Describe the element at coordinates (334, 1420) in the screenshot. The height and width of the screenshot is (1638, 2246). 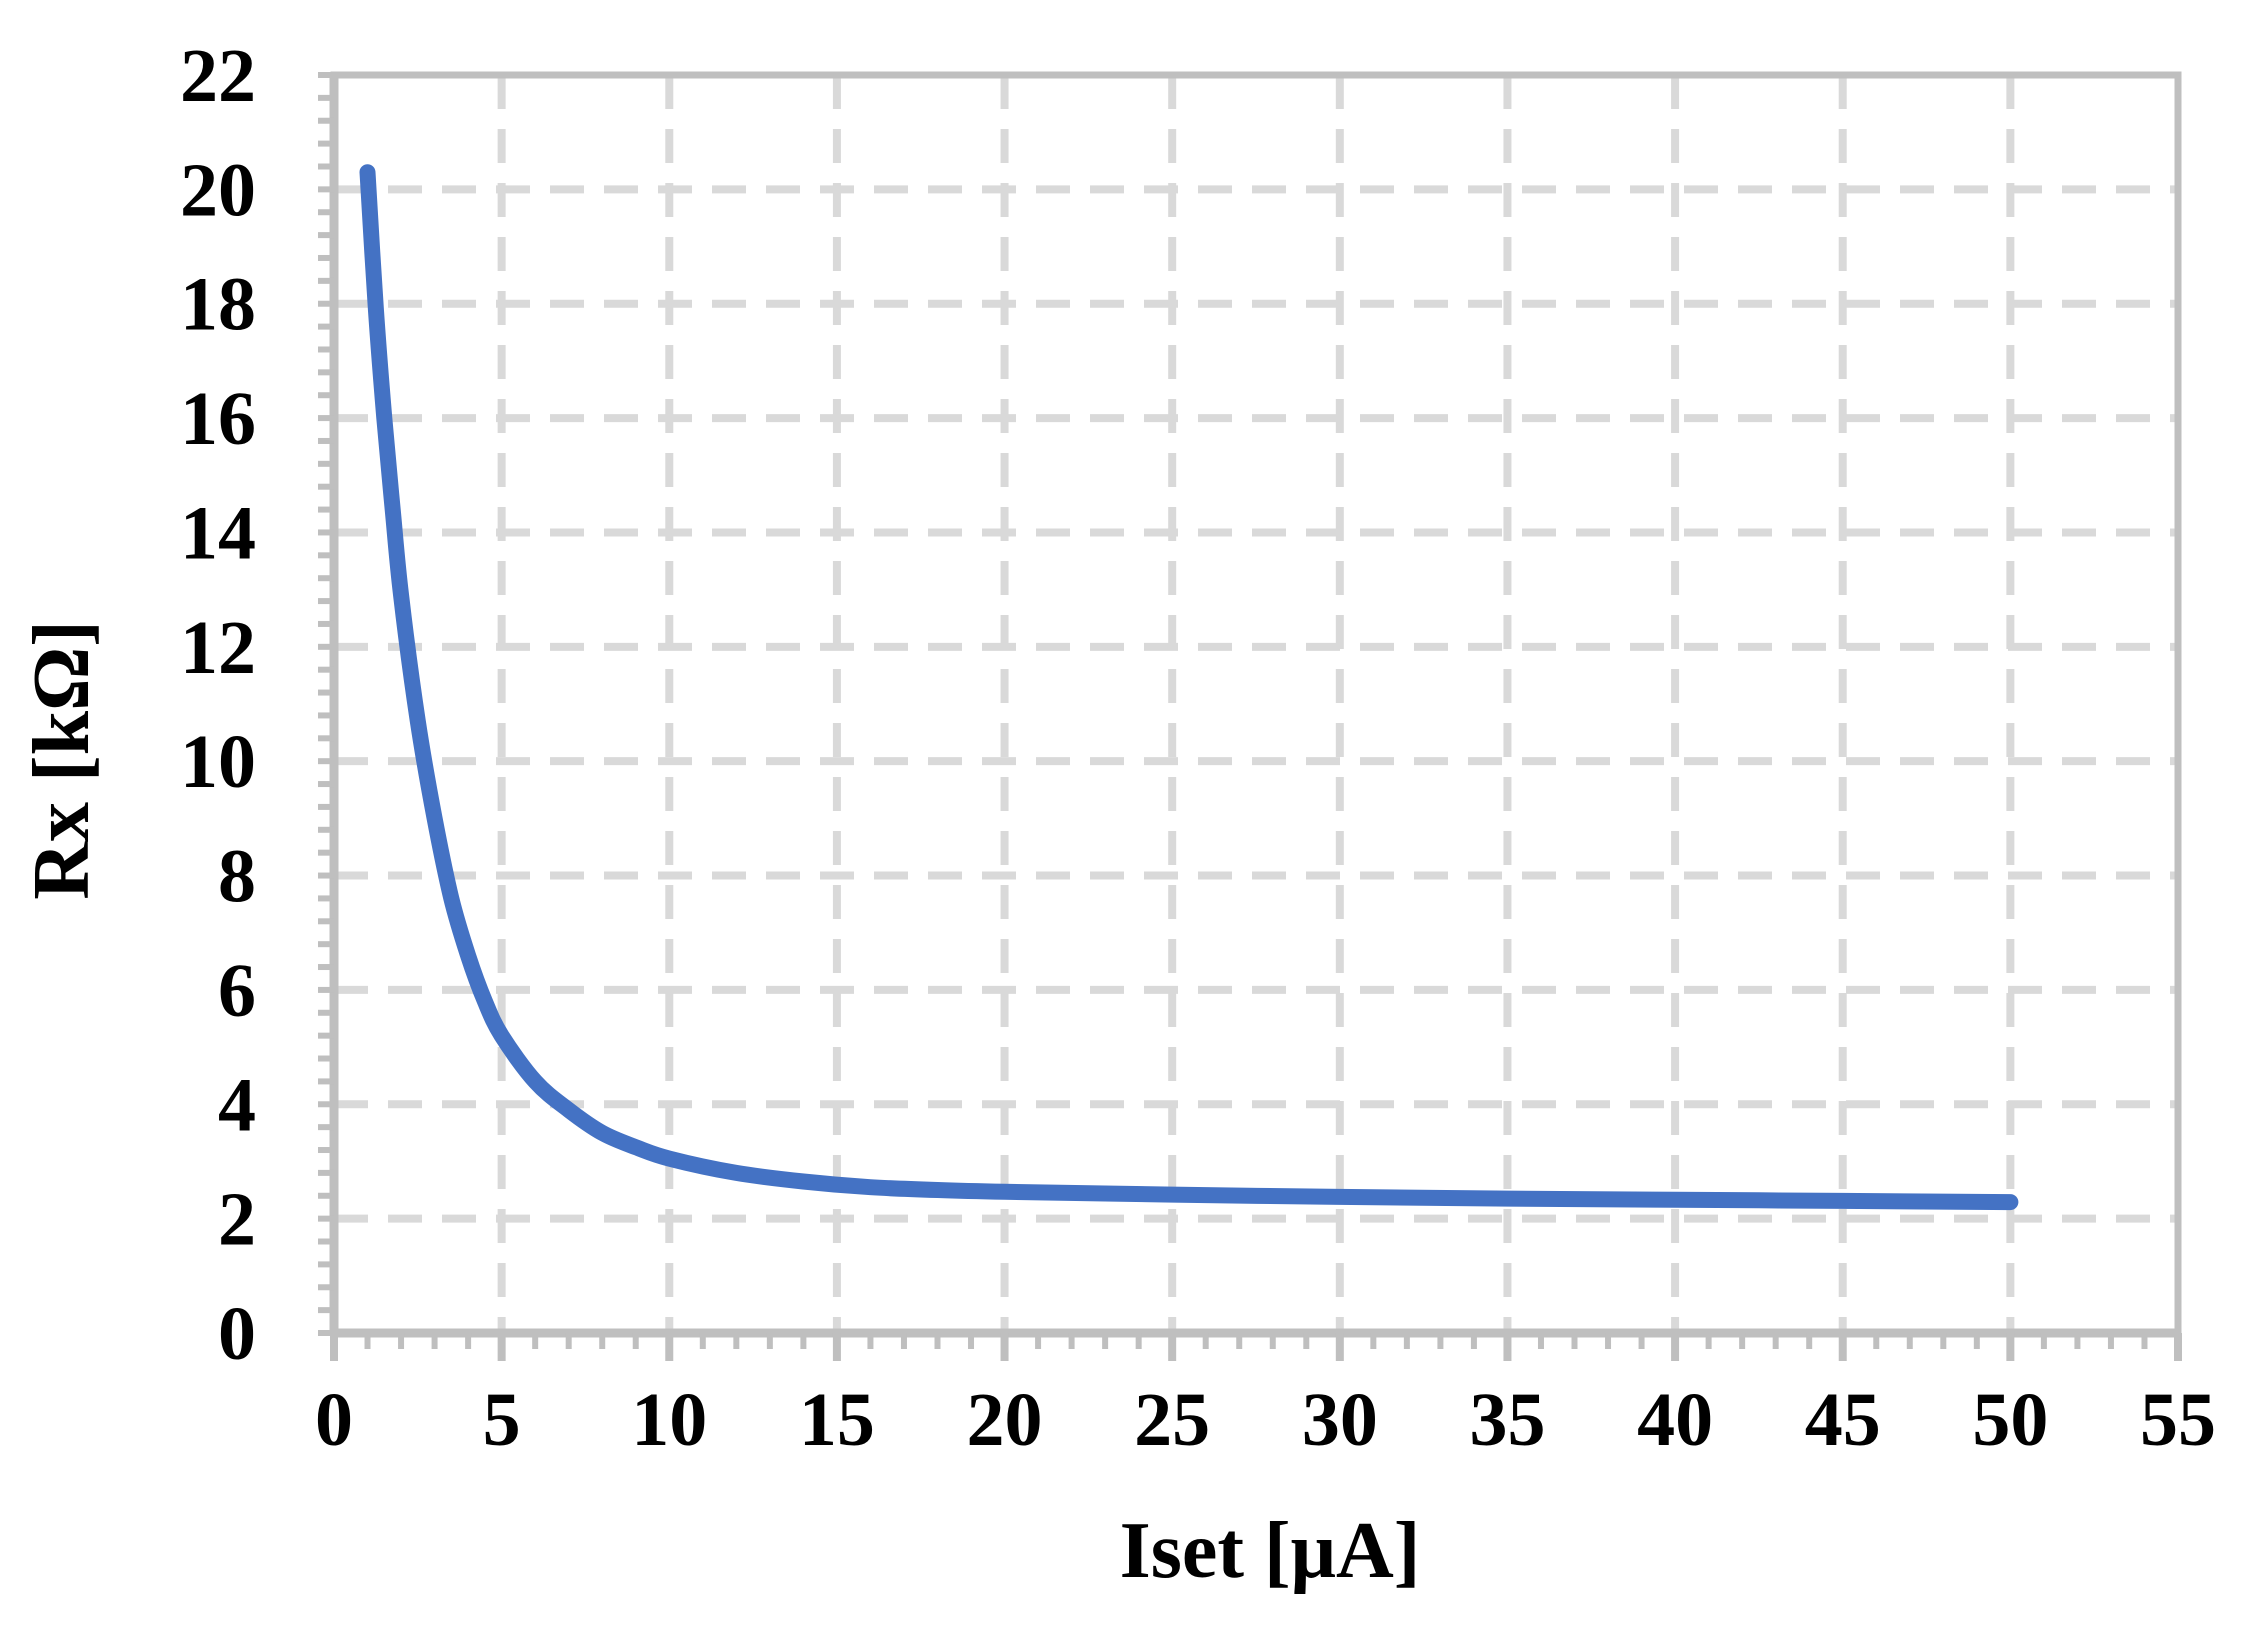
I see `x-tick-label: 0` at that location.